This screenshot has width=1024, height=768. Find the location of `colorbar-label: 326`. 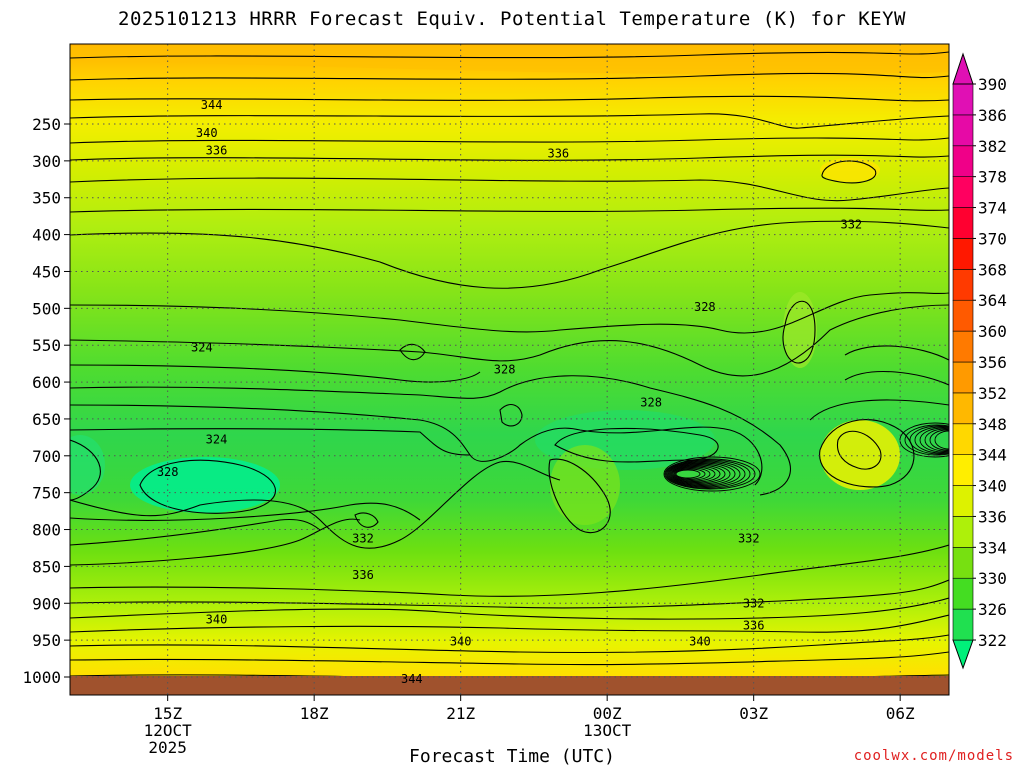

colorbar-label: 326 is located at coordinates (992, 609).